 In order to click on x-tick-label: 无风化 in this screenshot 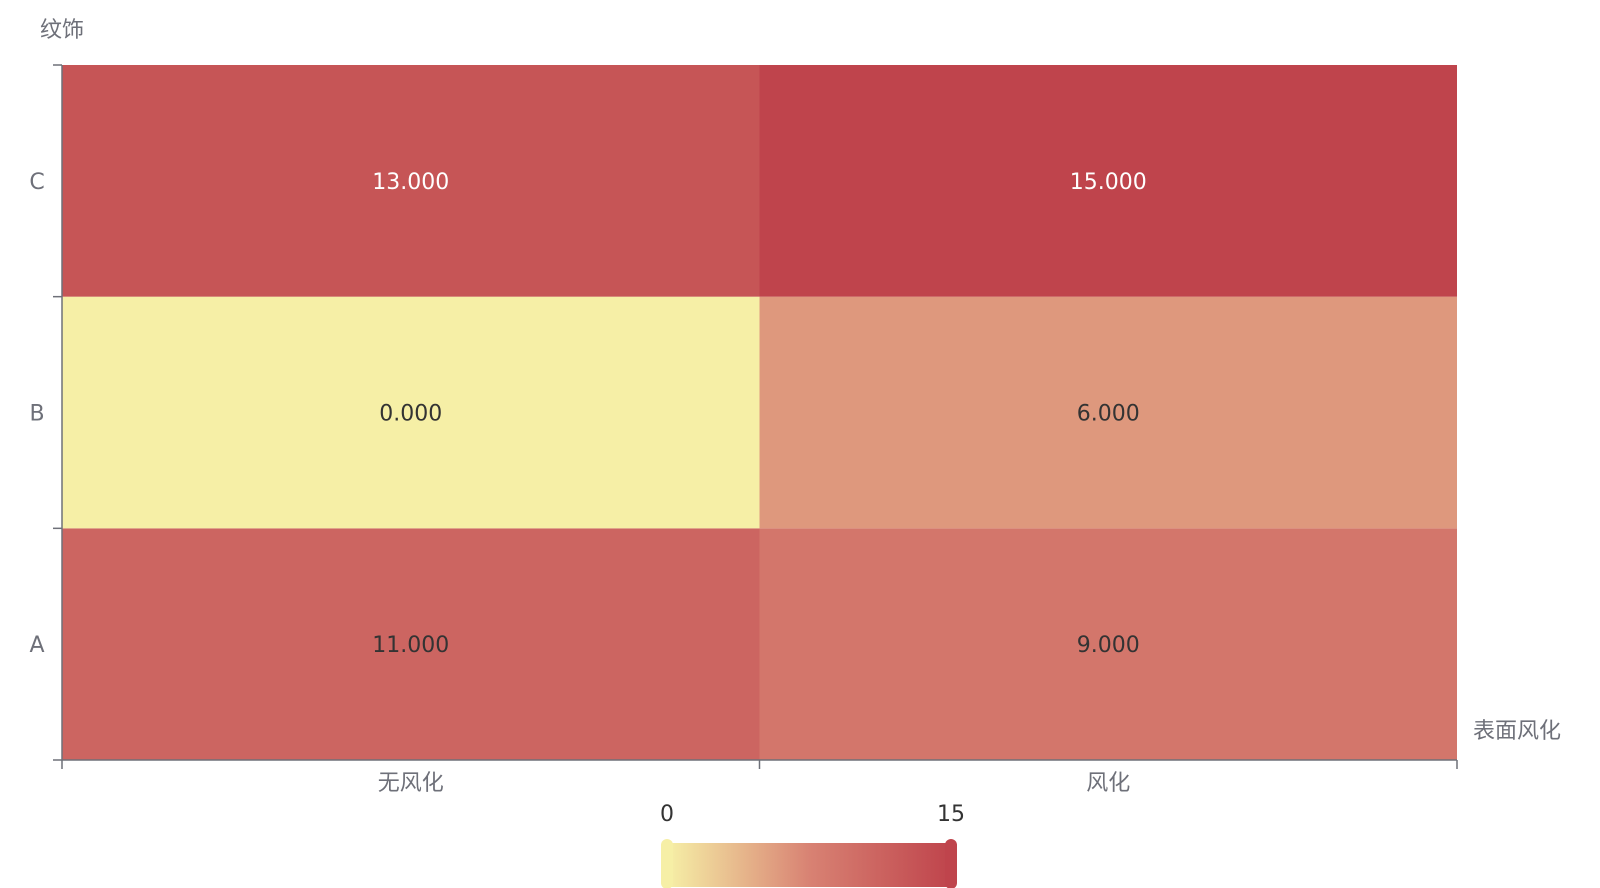, I will do `click(411, 783)`.